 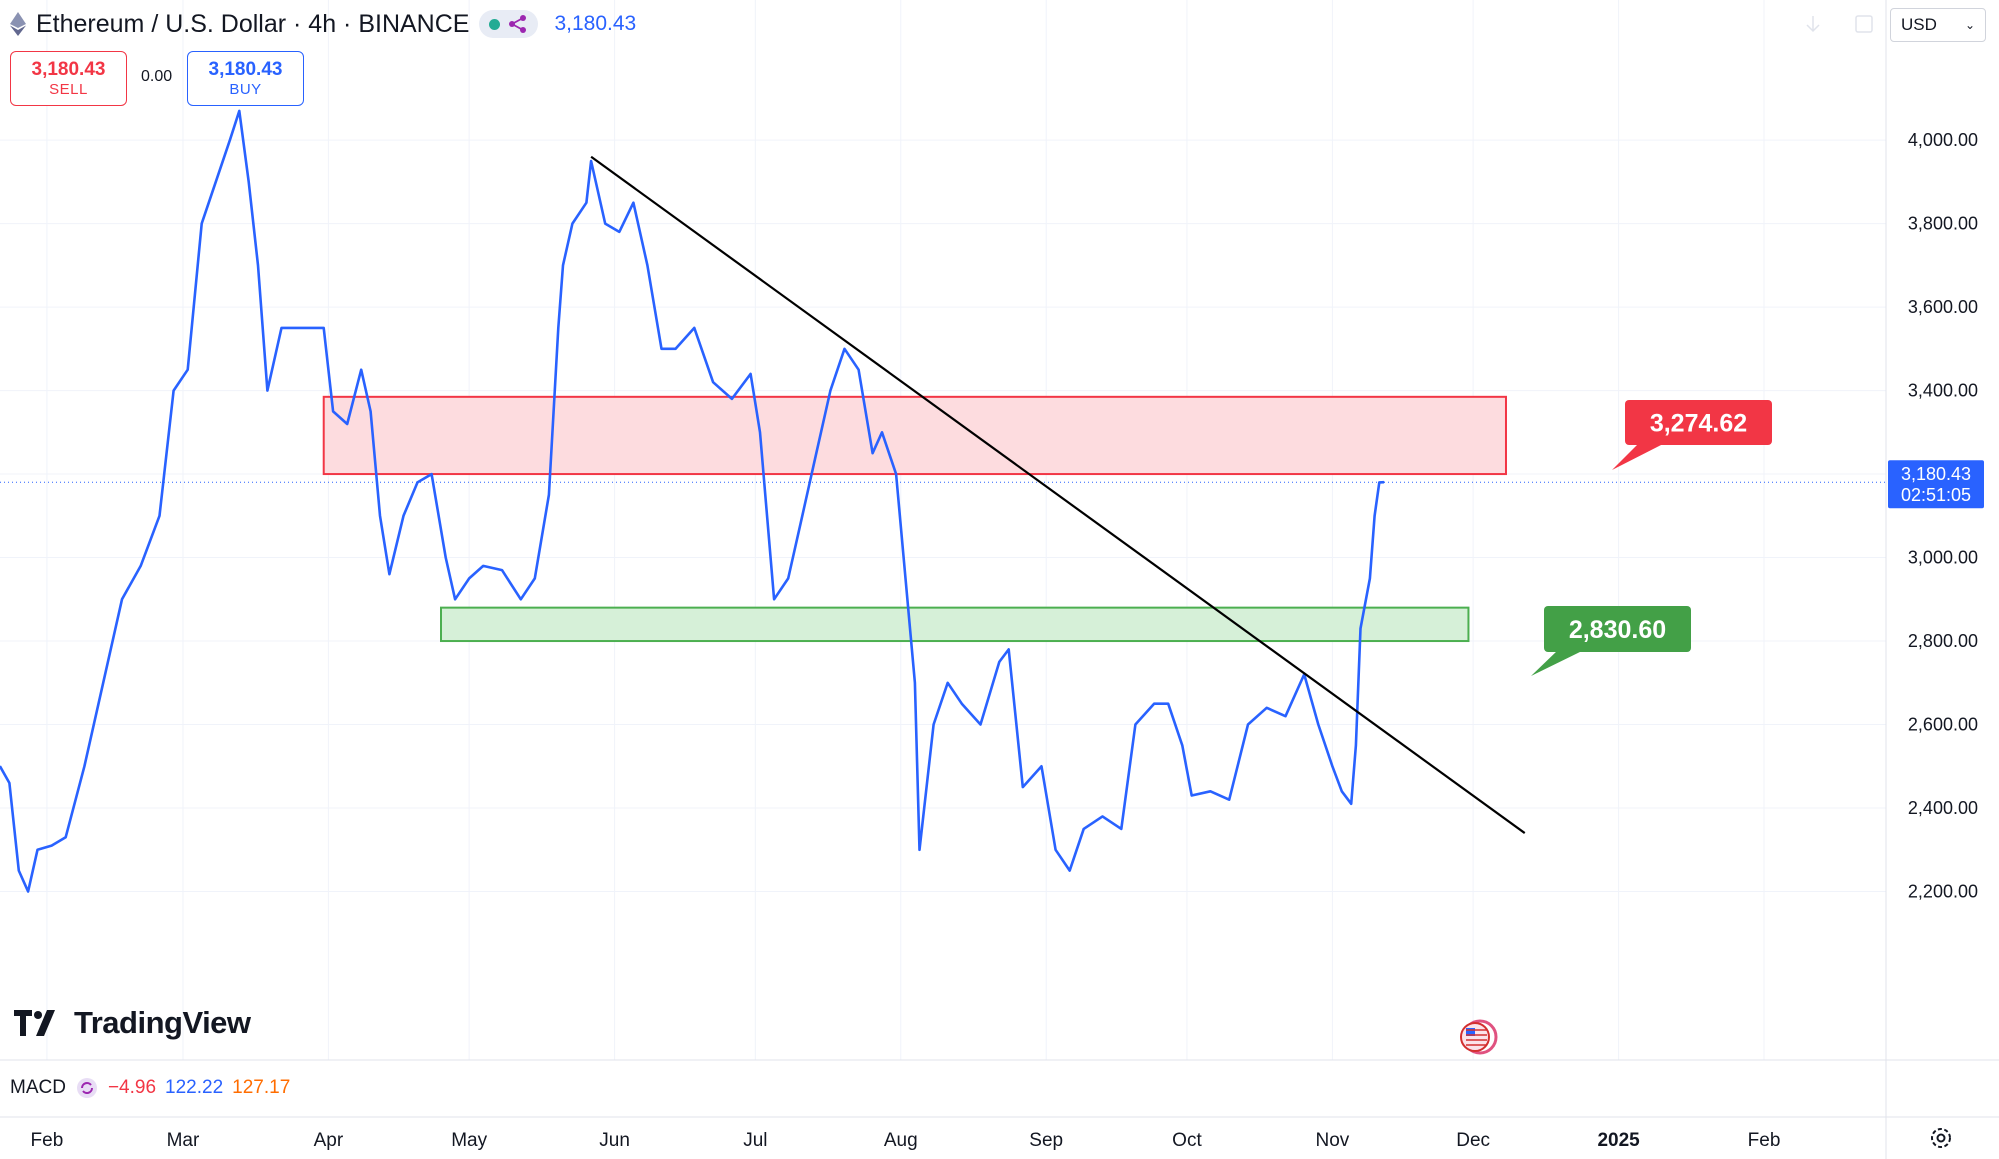 I want to click on tradingview-logo: TradingView, so click(x=132, y=1023).